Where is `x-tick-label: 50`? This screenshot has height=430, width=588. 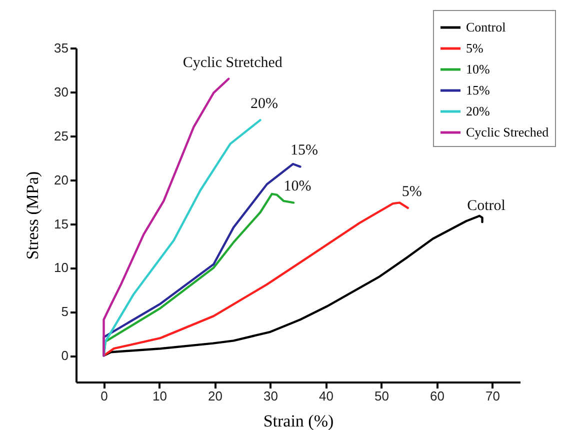
x-tick-label: 50 is located at coordinates (381, 396).